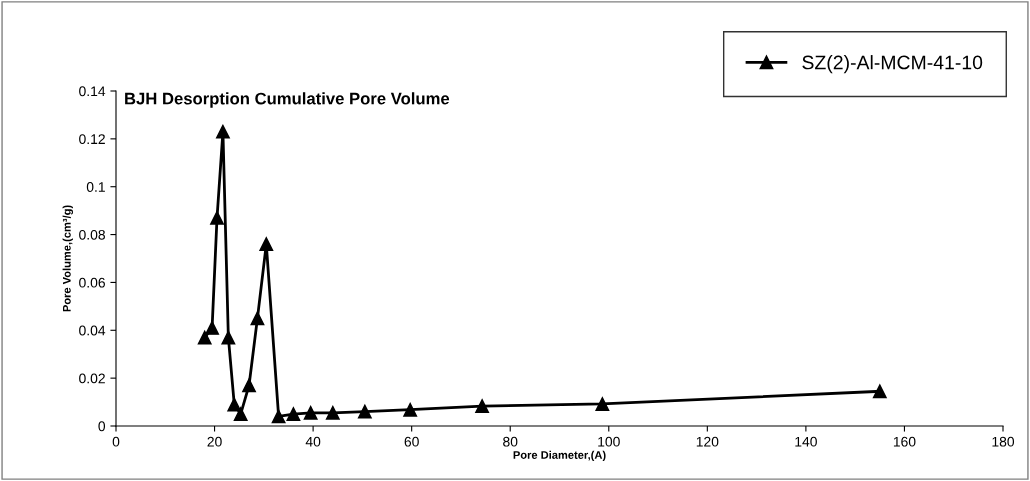  What do you see at coordinates (92, 282) in the screenshot?
I see `y-tick-label: 0.06` at bounding box center [92, 282].